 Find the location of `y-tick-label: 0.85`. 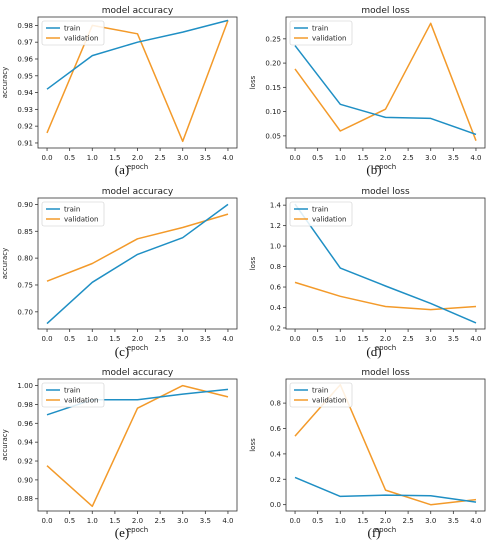

y-tick-label: 0.85 is located at coordinates (25, 232).